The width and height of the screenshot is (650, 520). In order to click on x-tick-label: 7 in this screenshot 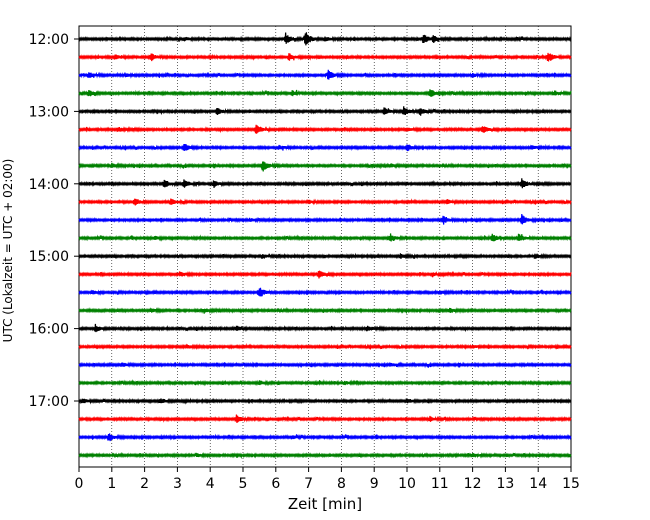, I will do `click(308, 484)`.